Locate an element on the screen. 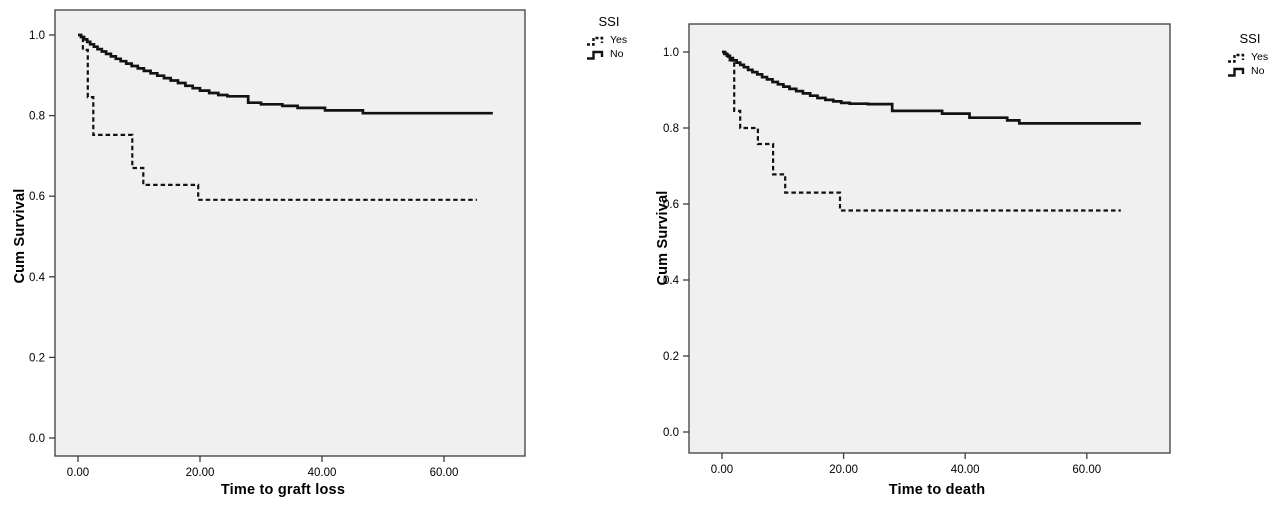 The image size is (1284, 514). km-curve-yes is located at coordinates (921, 131).